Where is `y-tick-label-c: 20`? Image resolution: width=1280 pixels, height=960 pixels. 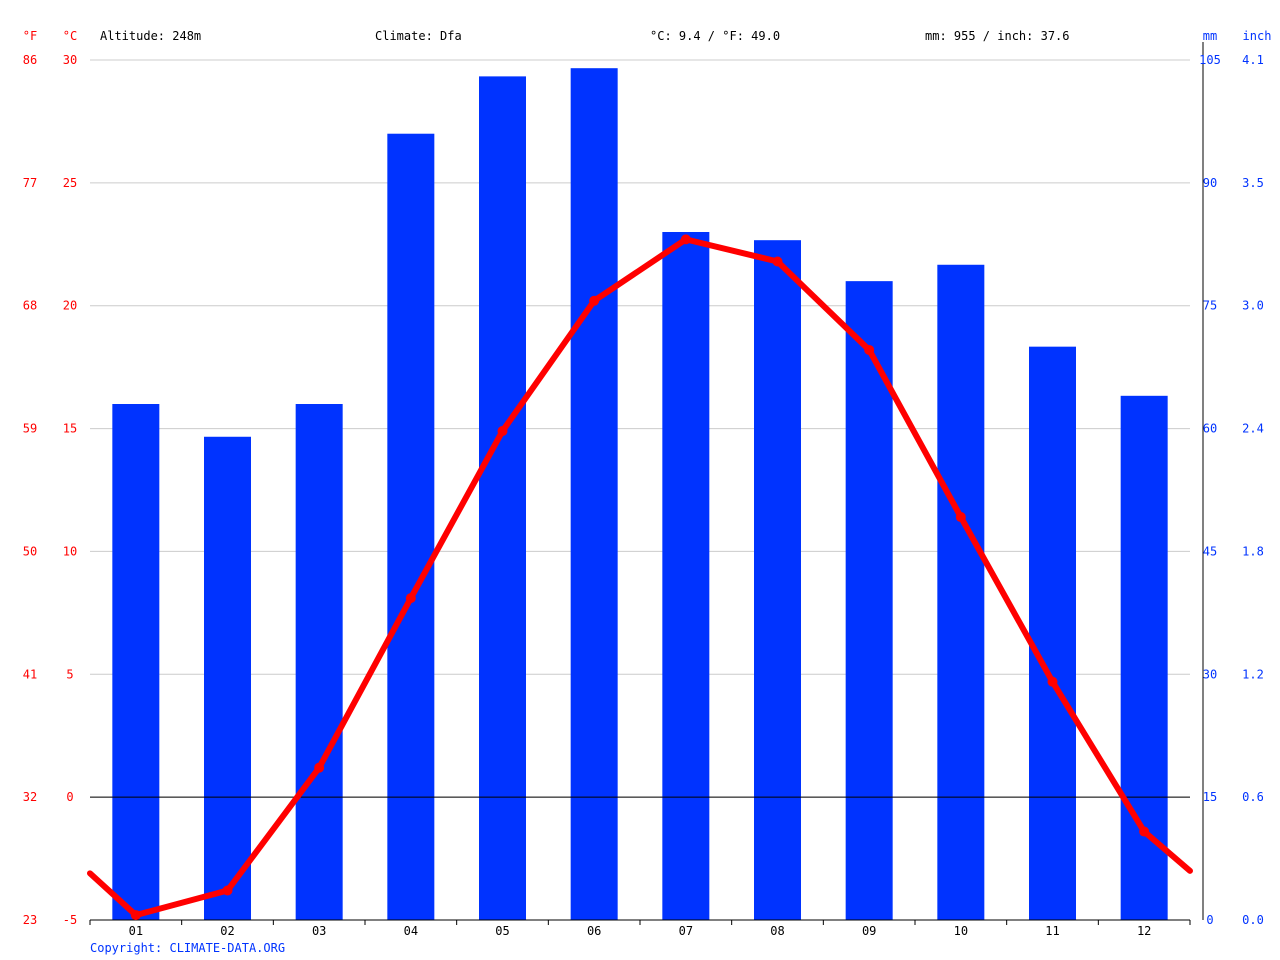
y-tick-label-c: 20 is located at coordinates (70, 306).